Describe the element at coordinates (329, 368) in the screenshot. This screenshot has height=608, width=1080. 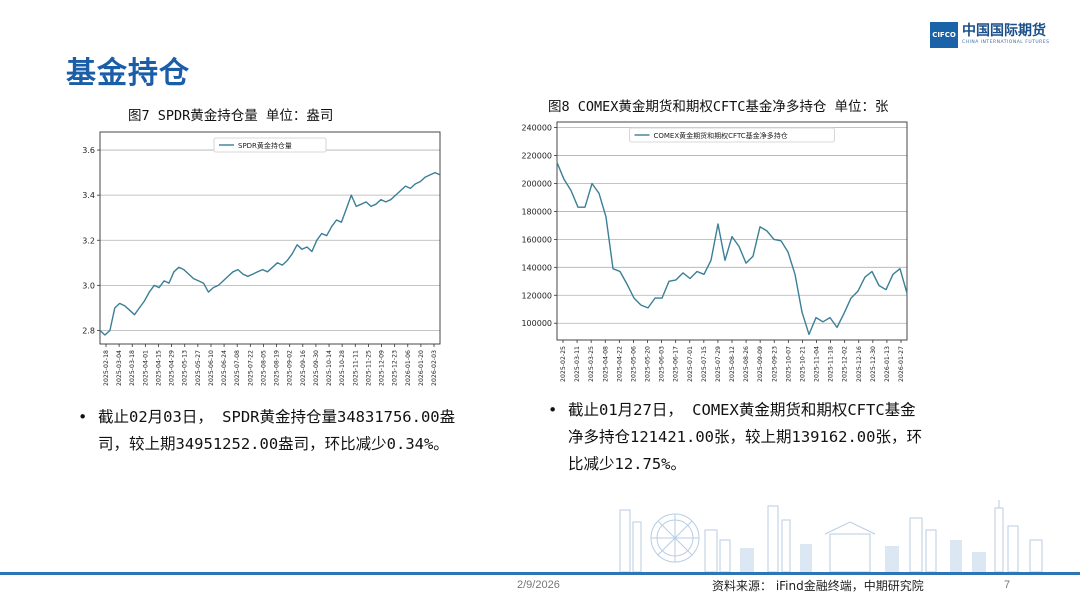
I see `x-tick-label: 2025-10-14` at that location.